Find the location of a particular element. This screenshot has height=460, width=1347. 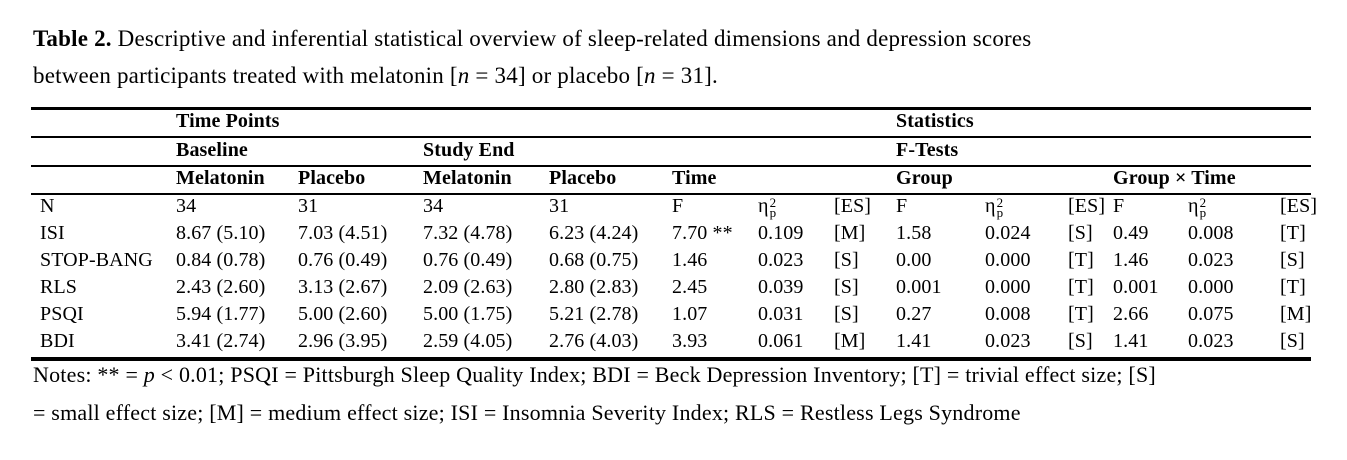

stat-cell: 0.024 is located at coordinates (1008, 233).